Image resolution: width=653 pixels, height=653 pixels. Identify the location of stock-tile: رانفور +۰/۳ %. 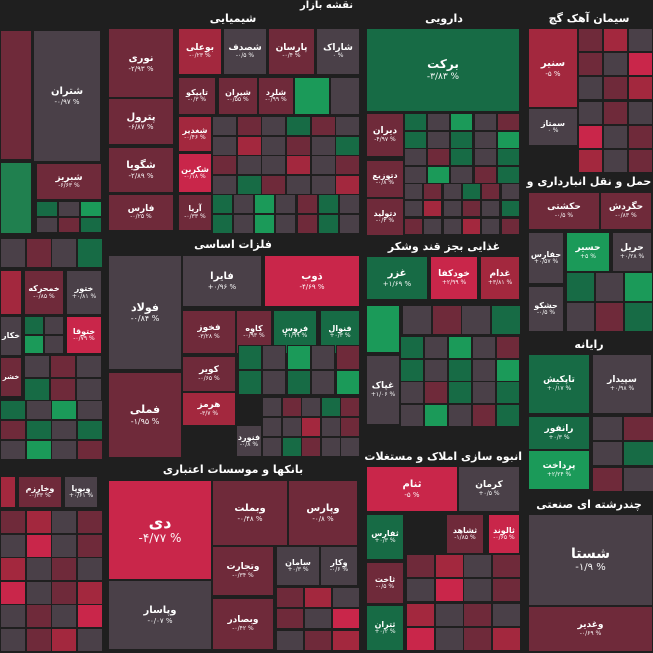
(559, 433).